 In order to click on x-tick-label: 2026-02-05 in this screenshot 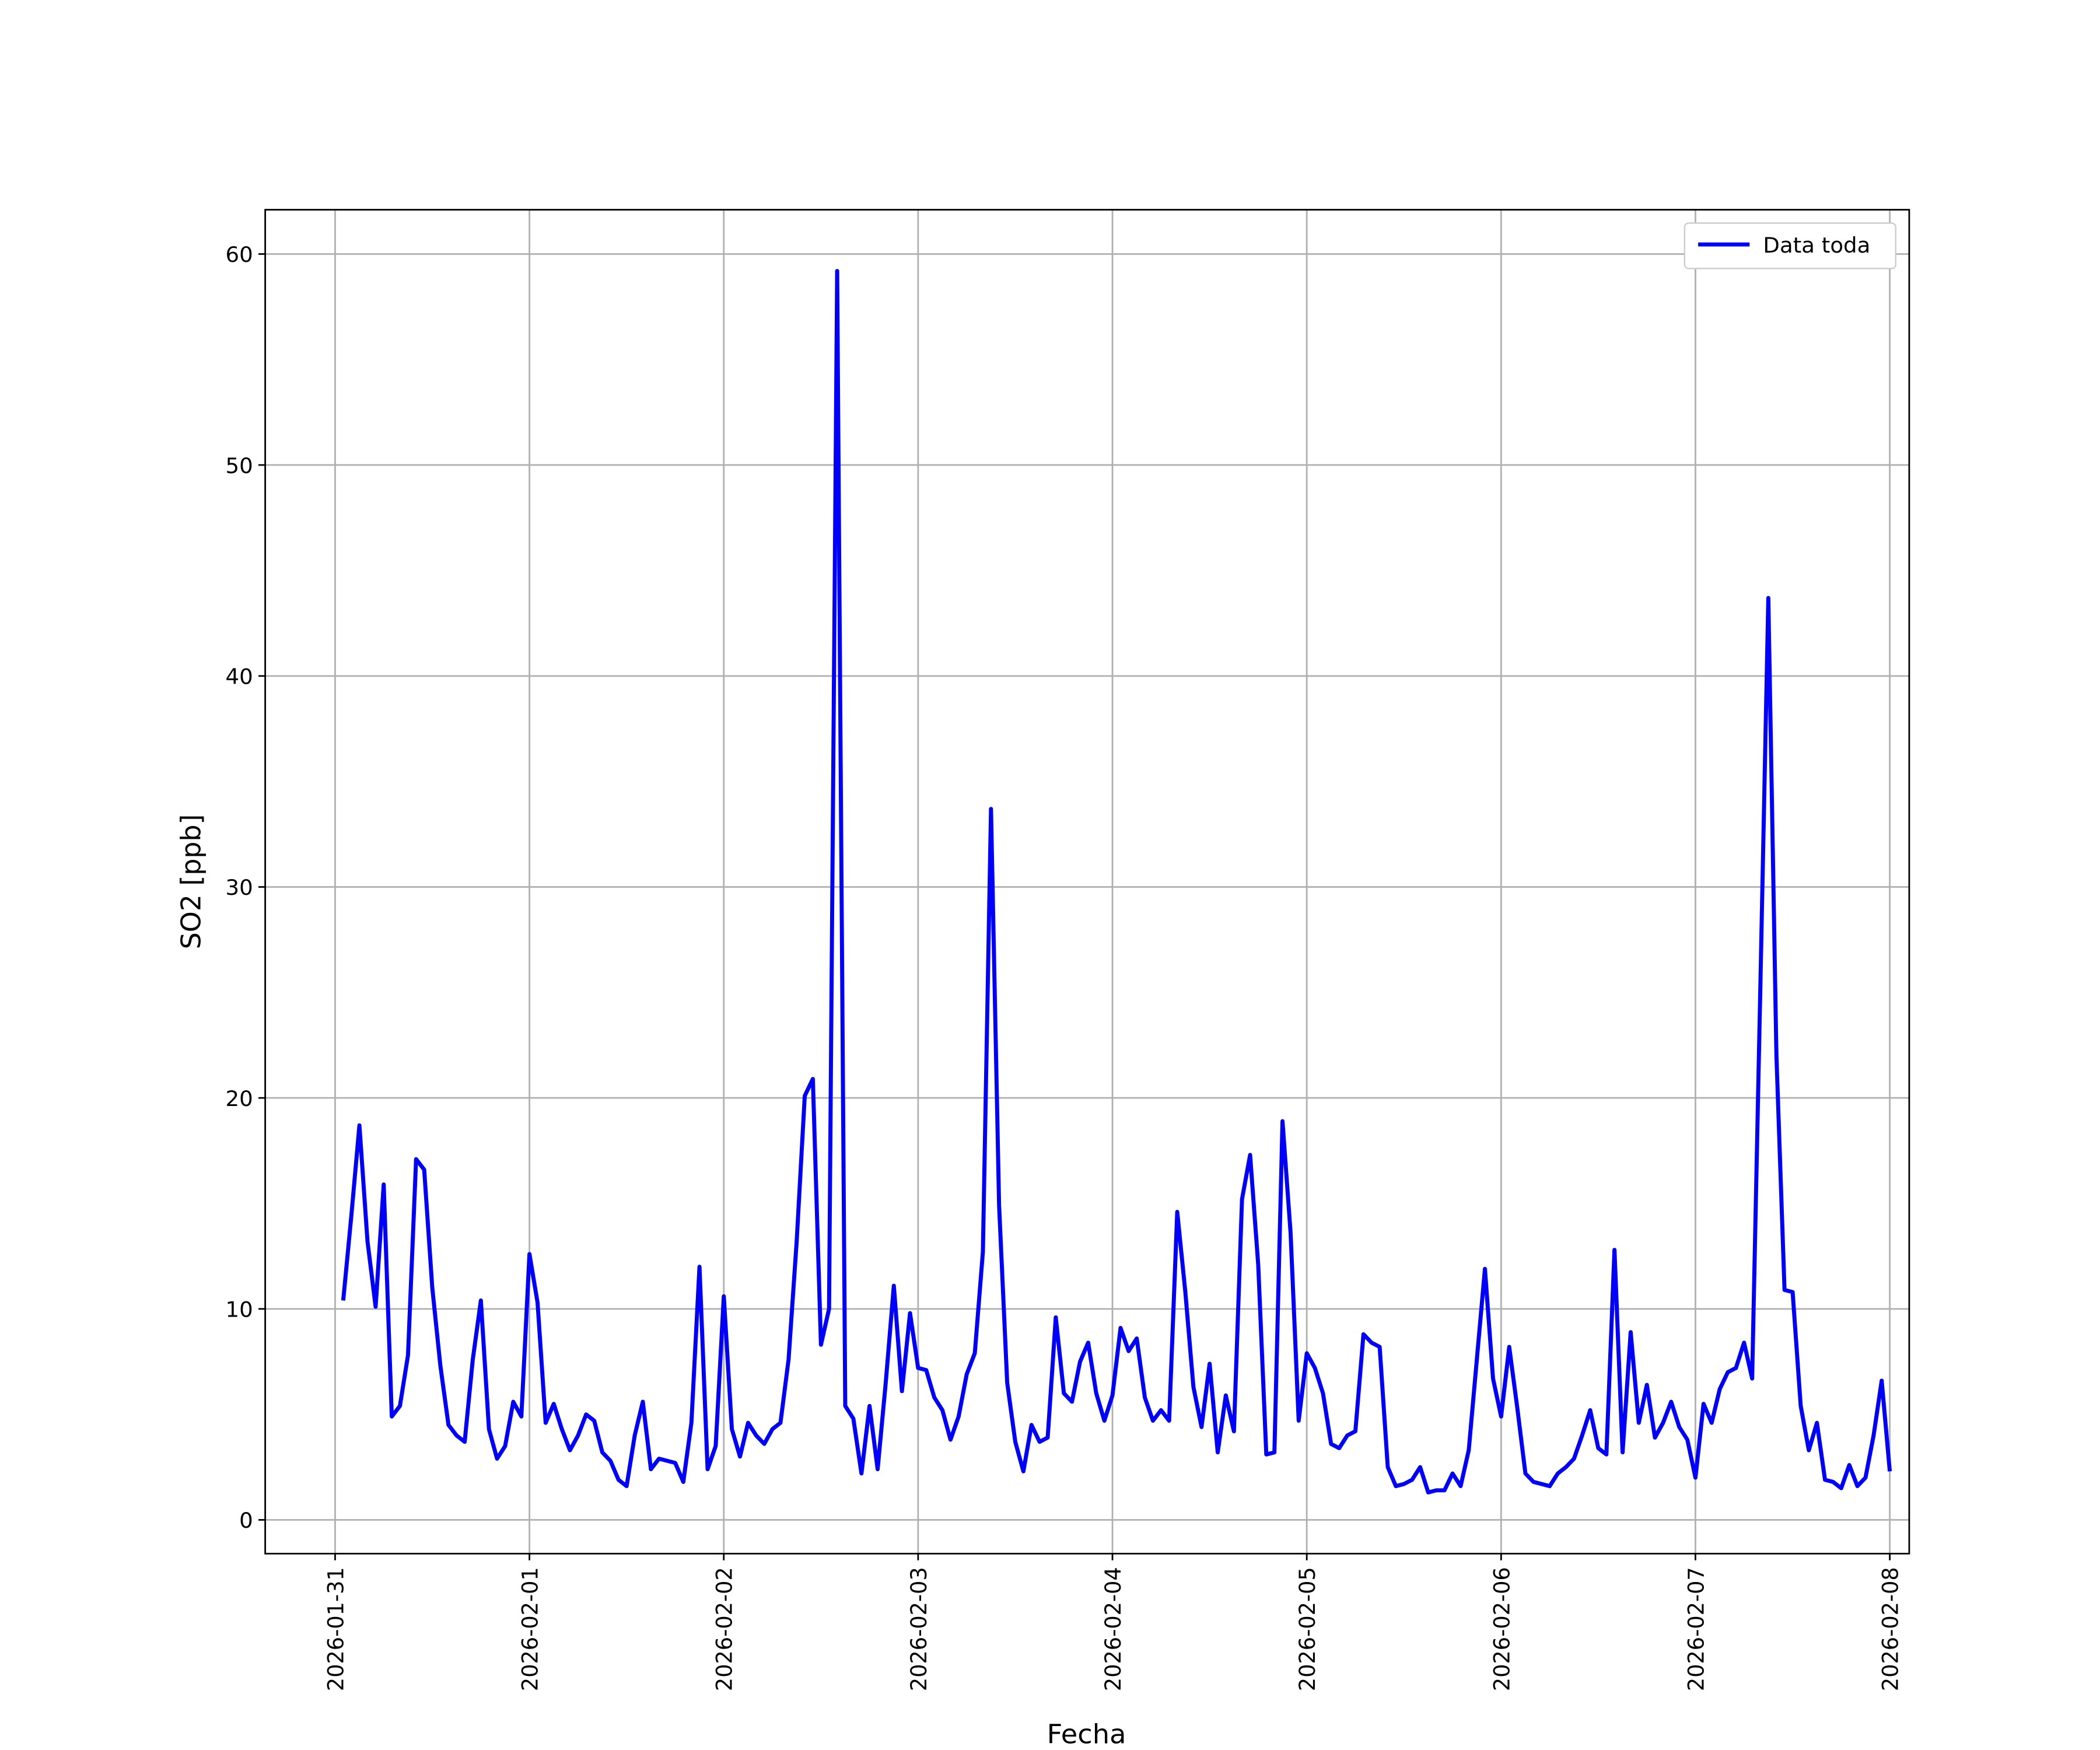, I will do `click(1307, 1629)`.